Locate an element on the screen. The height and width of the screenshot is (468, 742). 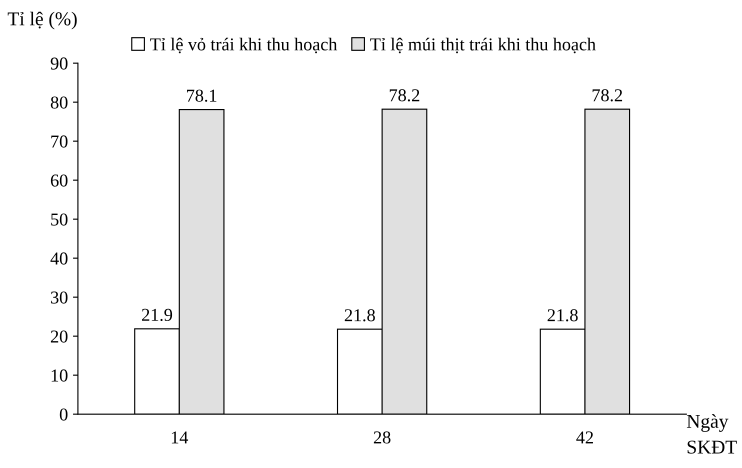
y-tick-label: 60 is located at coordinates (59, 180).